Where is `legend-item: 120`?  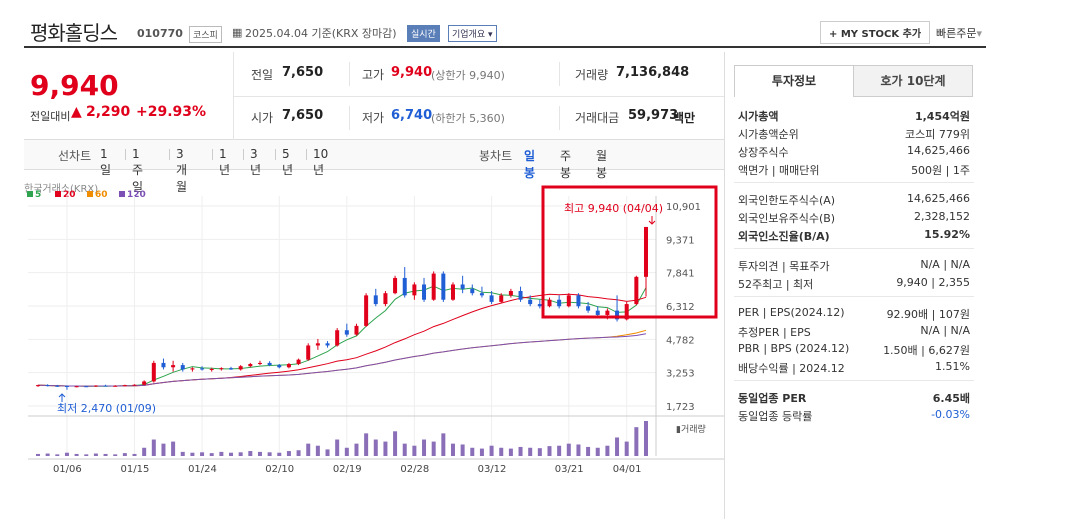 legend-item: 120 is located at coordinates (132, 195).